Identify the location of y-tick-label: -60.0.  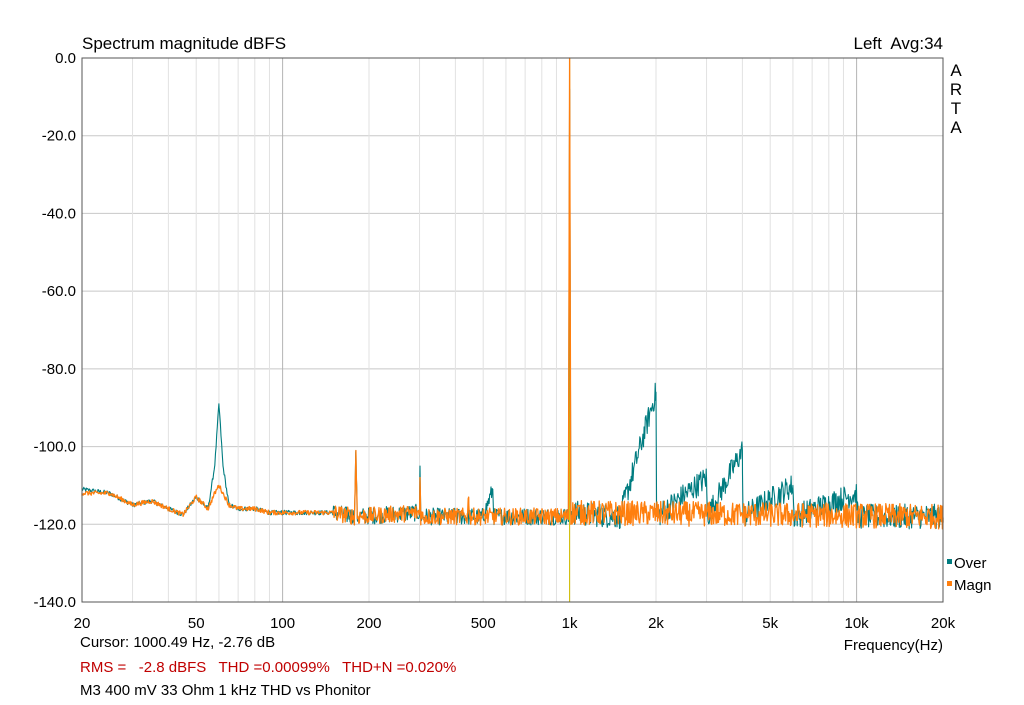
(59, 291).